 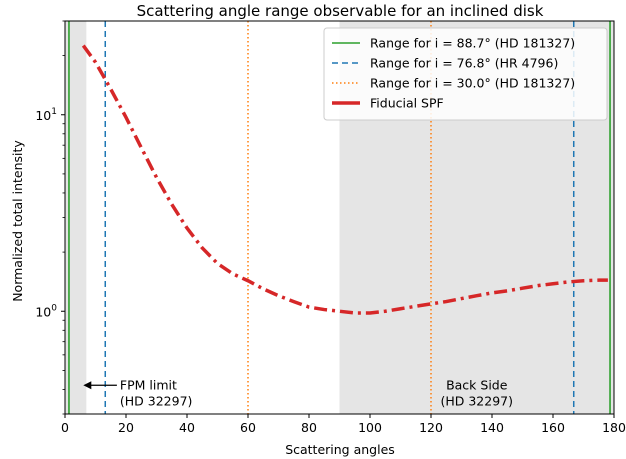 What do you see at coordinates (50, 217) in the screenshot?
I see `y-axis-ticks: 10⁰ 10¹` at bounding box center [50, 217].